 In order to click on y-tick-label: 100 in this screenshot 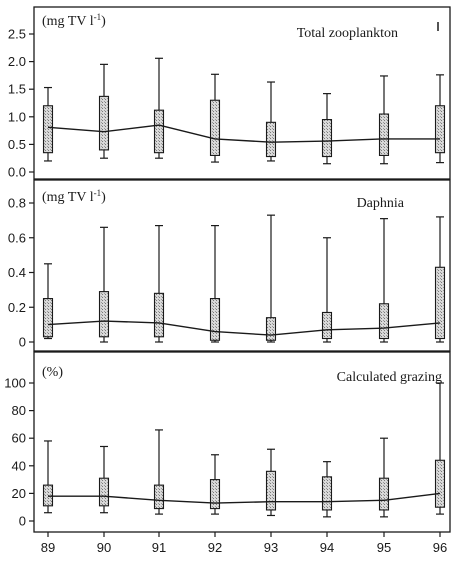, I will do `click(15, 383)`.